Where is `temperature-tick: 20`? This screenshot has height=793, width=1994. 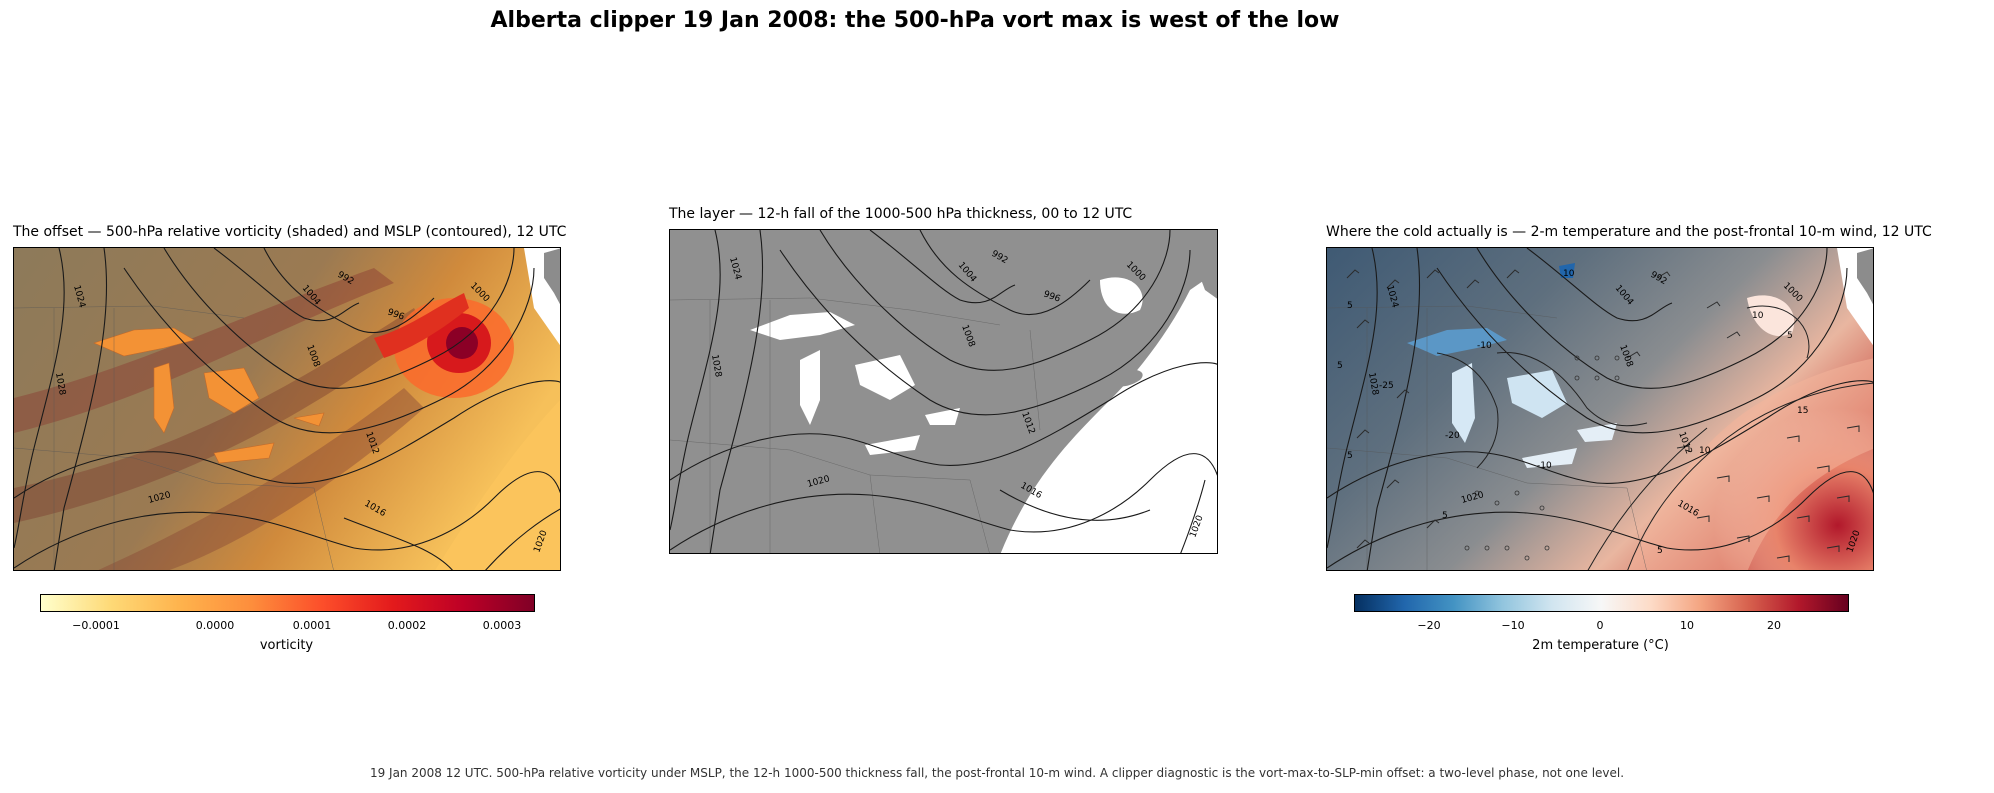 temperature-tick: 20 is located at coordinates (1774, 625).